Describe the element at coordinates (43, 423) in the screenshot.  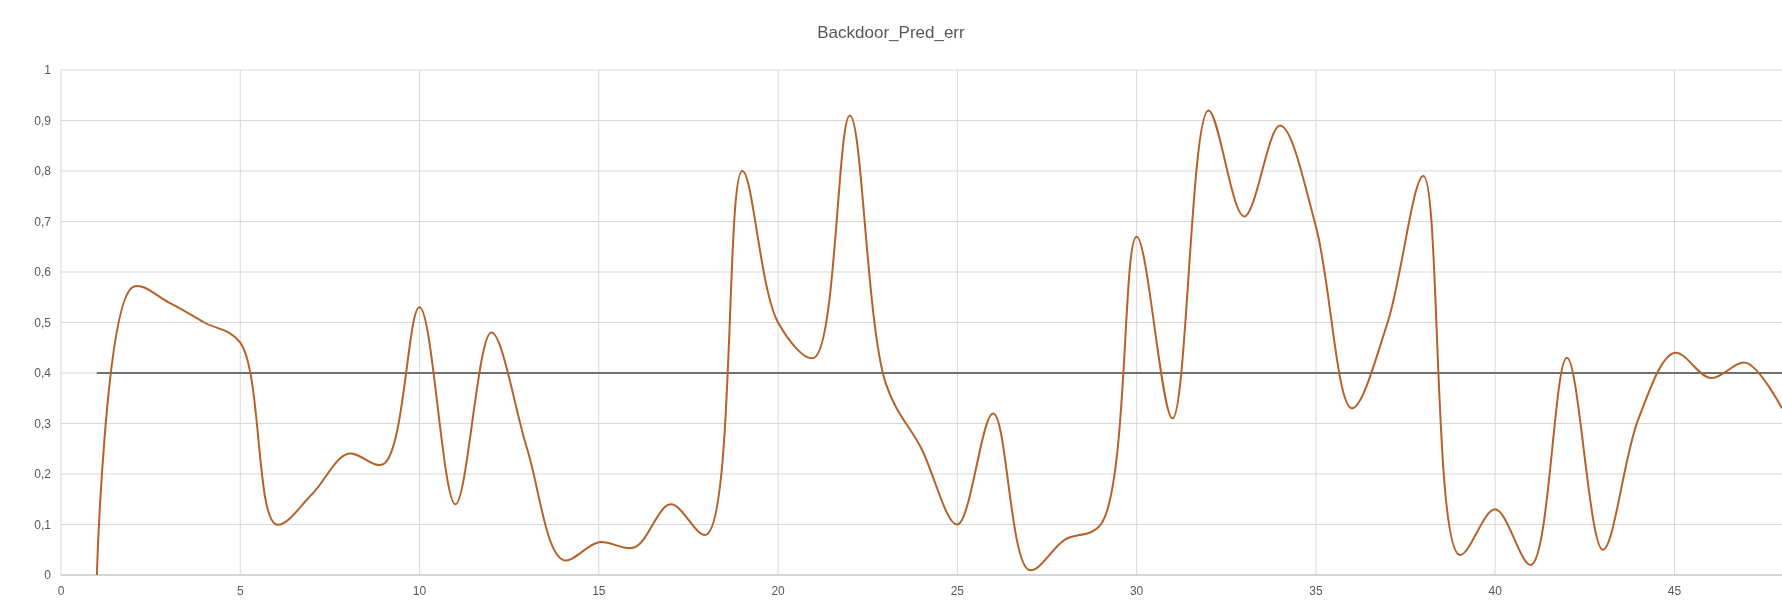
I see `y-tick-label: 0,3` at that location.